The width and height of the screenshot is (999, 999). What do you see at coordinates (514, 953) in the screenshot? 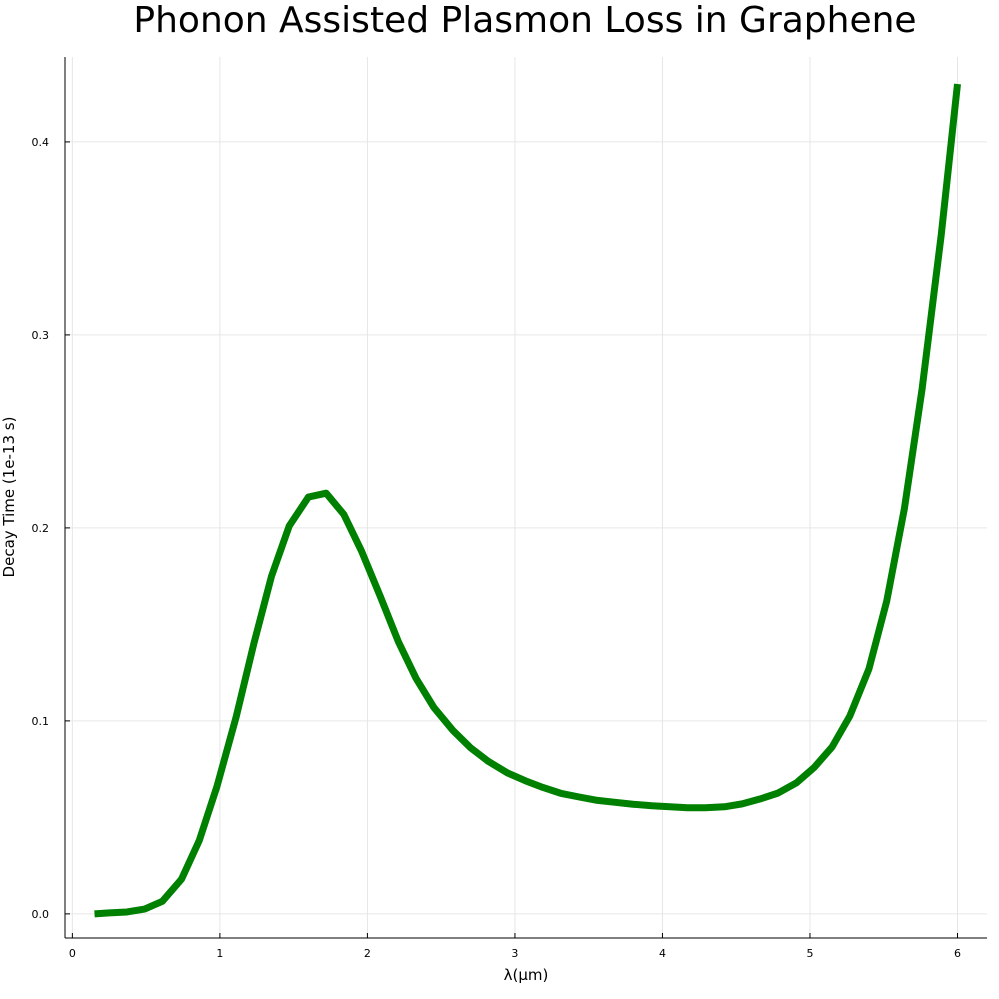
I see `x-tick-label: 3` at bounding box center [514, 953].